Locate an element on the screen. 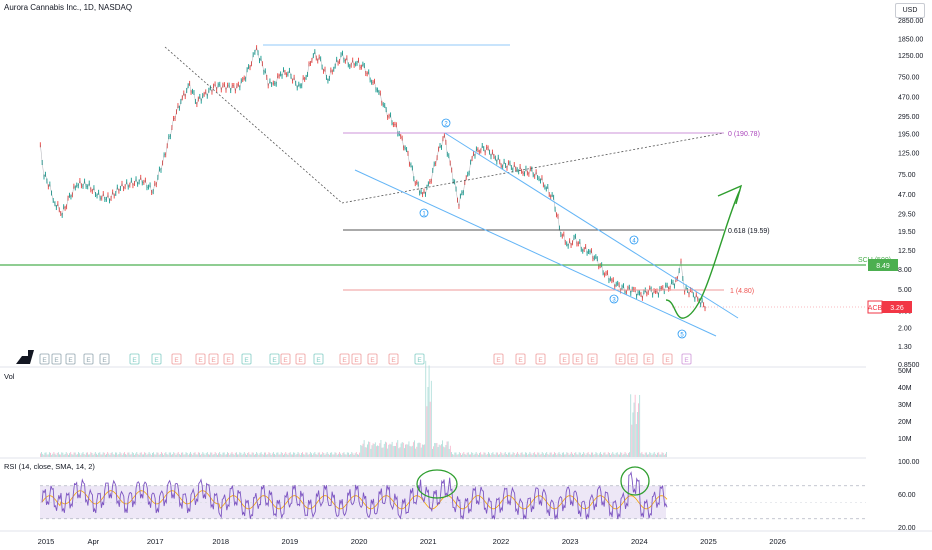  dotted-trend-line is located at coordinates (533, 168).